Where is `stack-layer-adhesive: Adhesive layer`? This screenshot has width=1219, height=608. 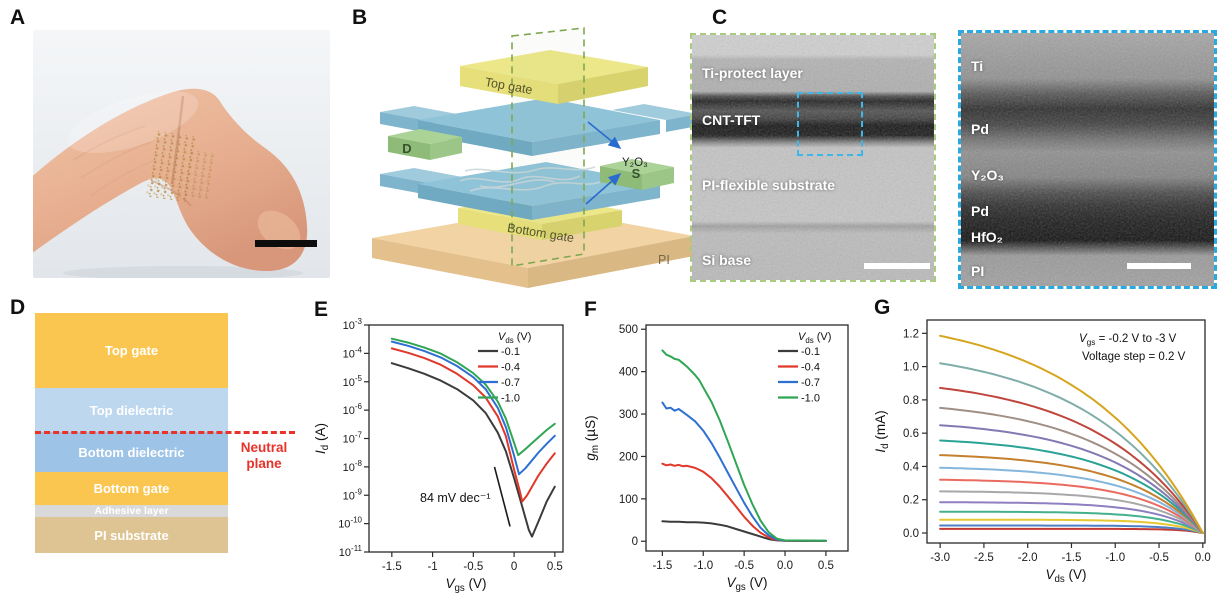
stack-layer-adhesive: Adhesive layer is located at coordinates (131, 511).